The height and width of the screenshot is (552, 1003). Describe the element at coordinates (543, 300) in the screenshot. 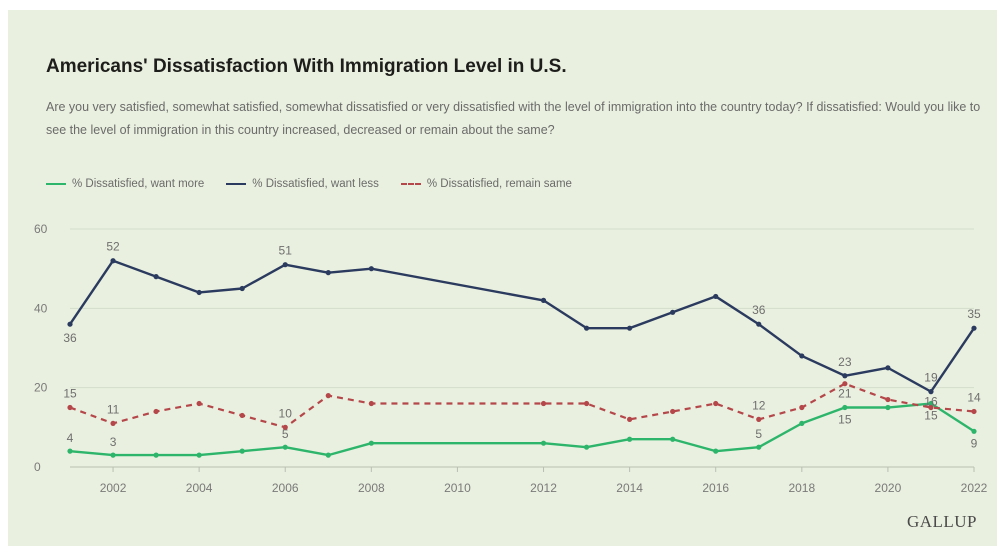

I see `data-point-want-less-2012` at that location.